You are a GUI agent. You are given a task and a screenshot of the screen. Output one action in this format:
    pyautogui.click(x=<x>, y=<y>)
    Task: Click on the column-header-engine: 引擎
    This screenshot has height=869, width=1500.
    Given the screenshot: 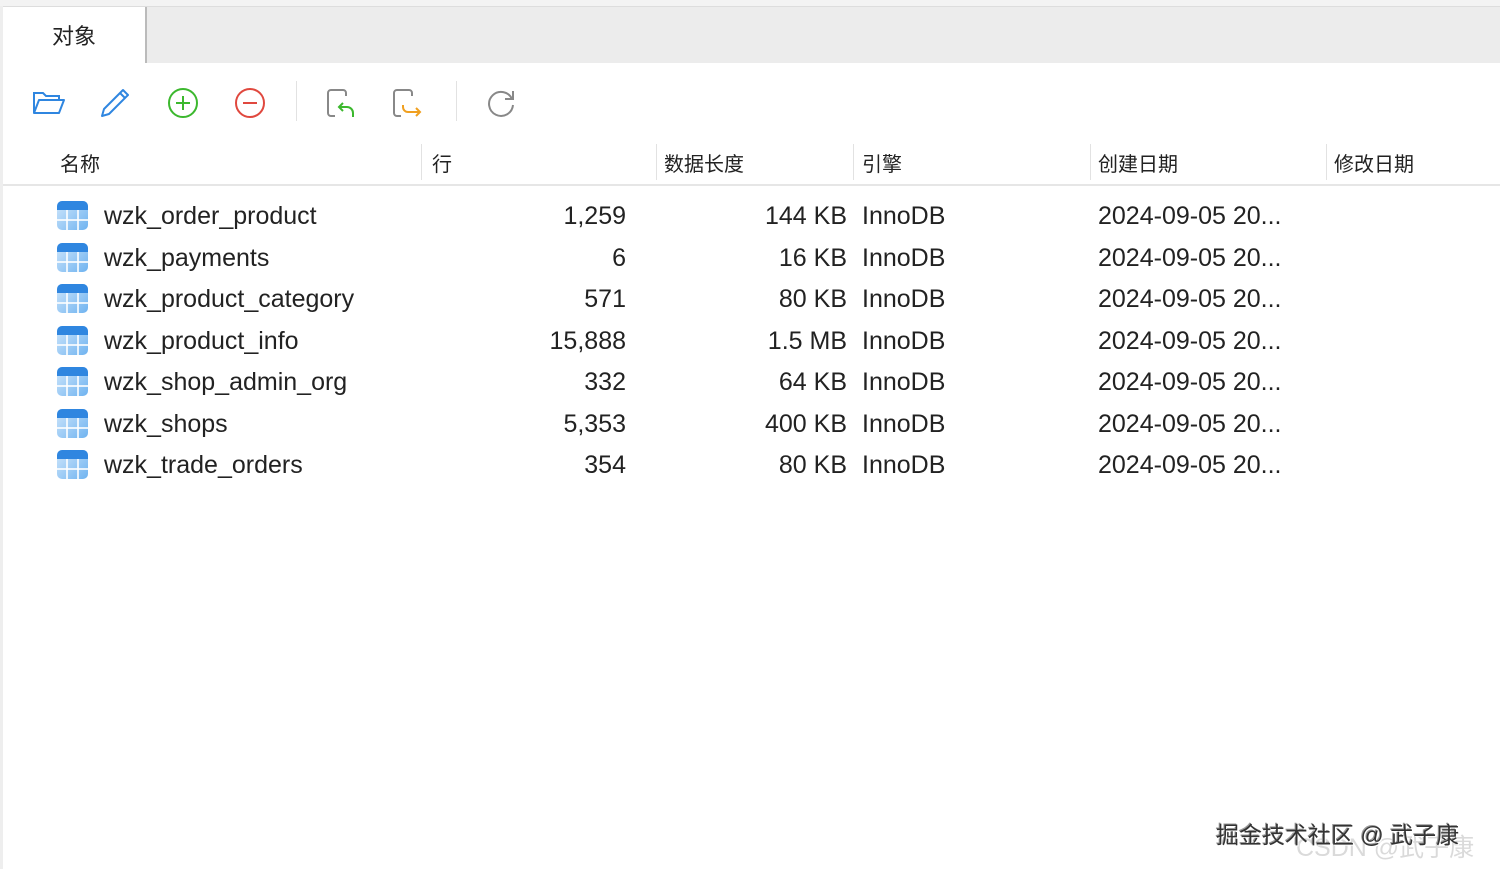 What is the action you would take?
    pyautogui.click(x=882, y=165)
    